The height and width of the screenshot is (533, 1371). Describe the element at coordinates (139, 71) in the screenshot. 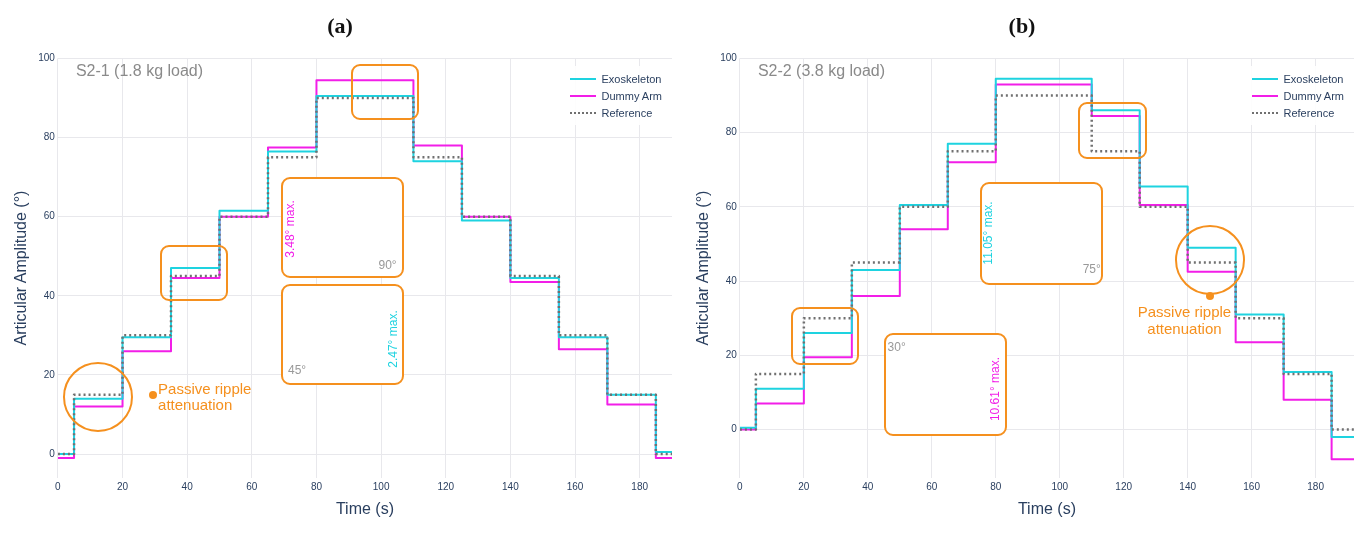

I see `chart-subtitle: S2-1 (1.8 kg load)` at that location.